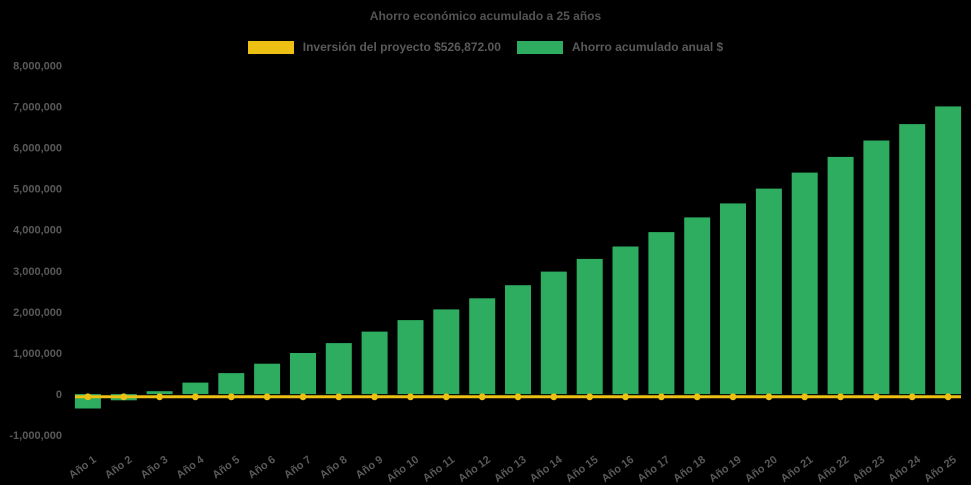 This screenshot has height=485, width=971. I want to click on legend-item-savings: Ahorro acumulado anual $, so click(620, 47).